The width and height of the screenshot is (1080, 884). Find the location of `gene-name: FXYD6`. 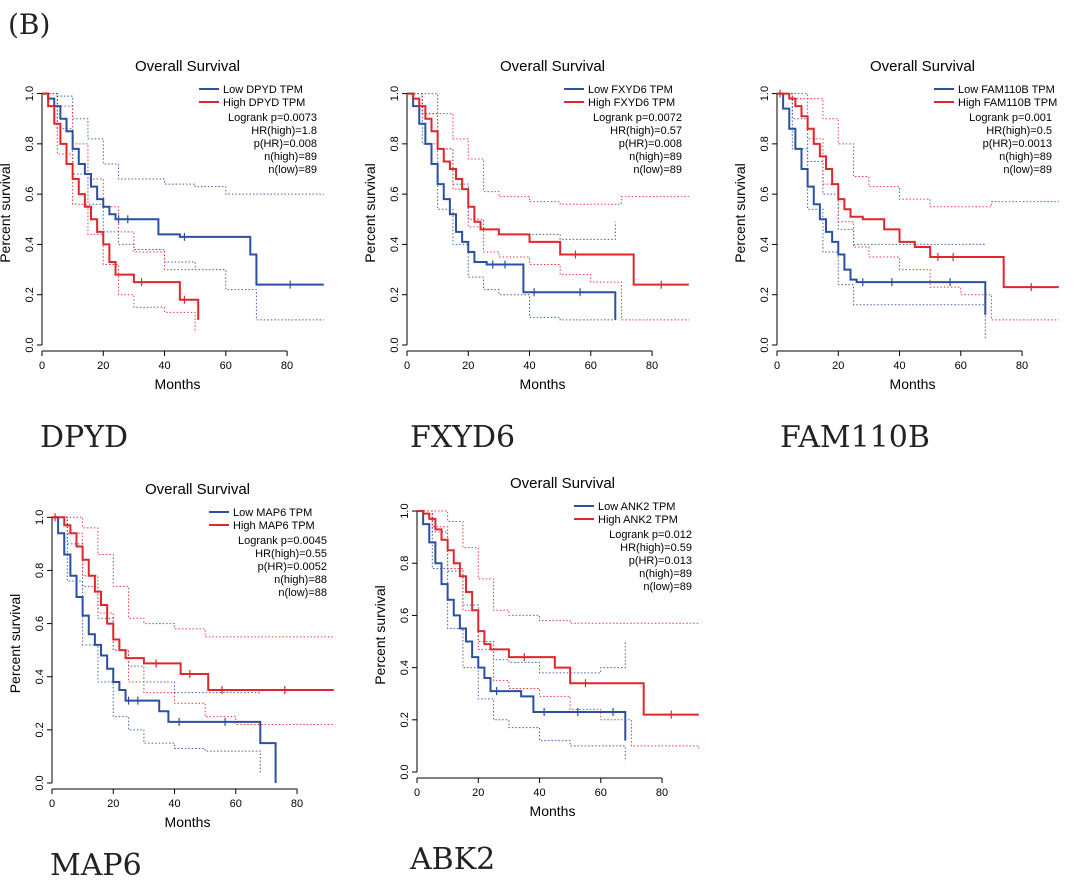

gene-name: FXYD6 is located at coordinates (463, 437).